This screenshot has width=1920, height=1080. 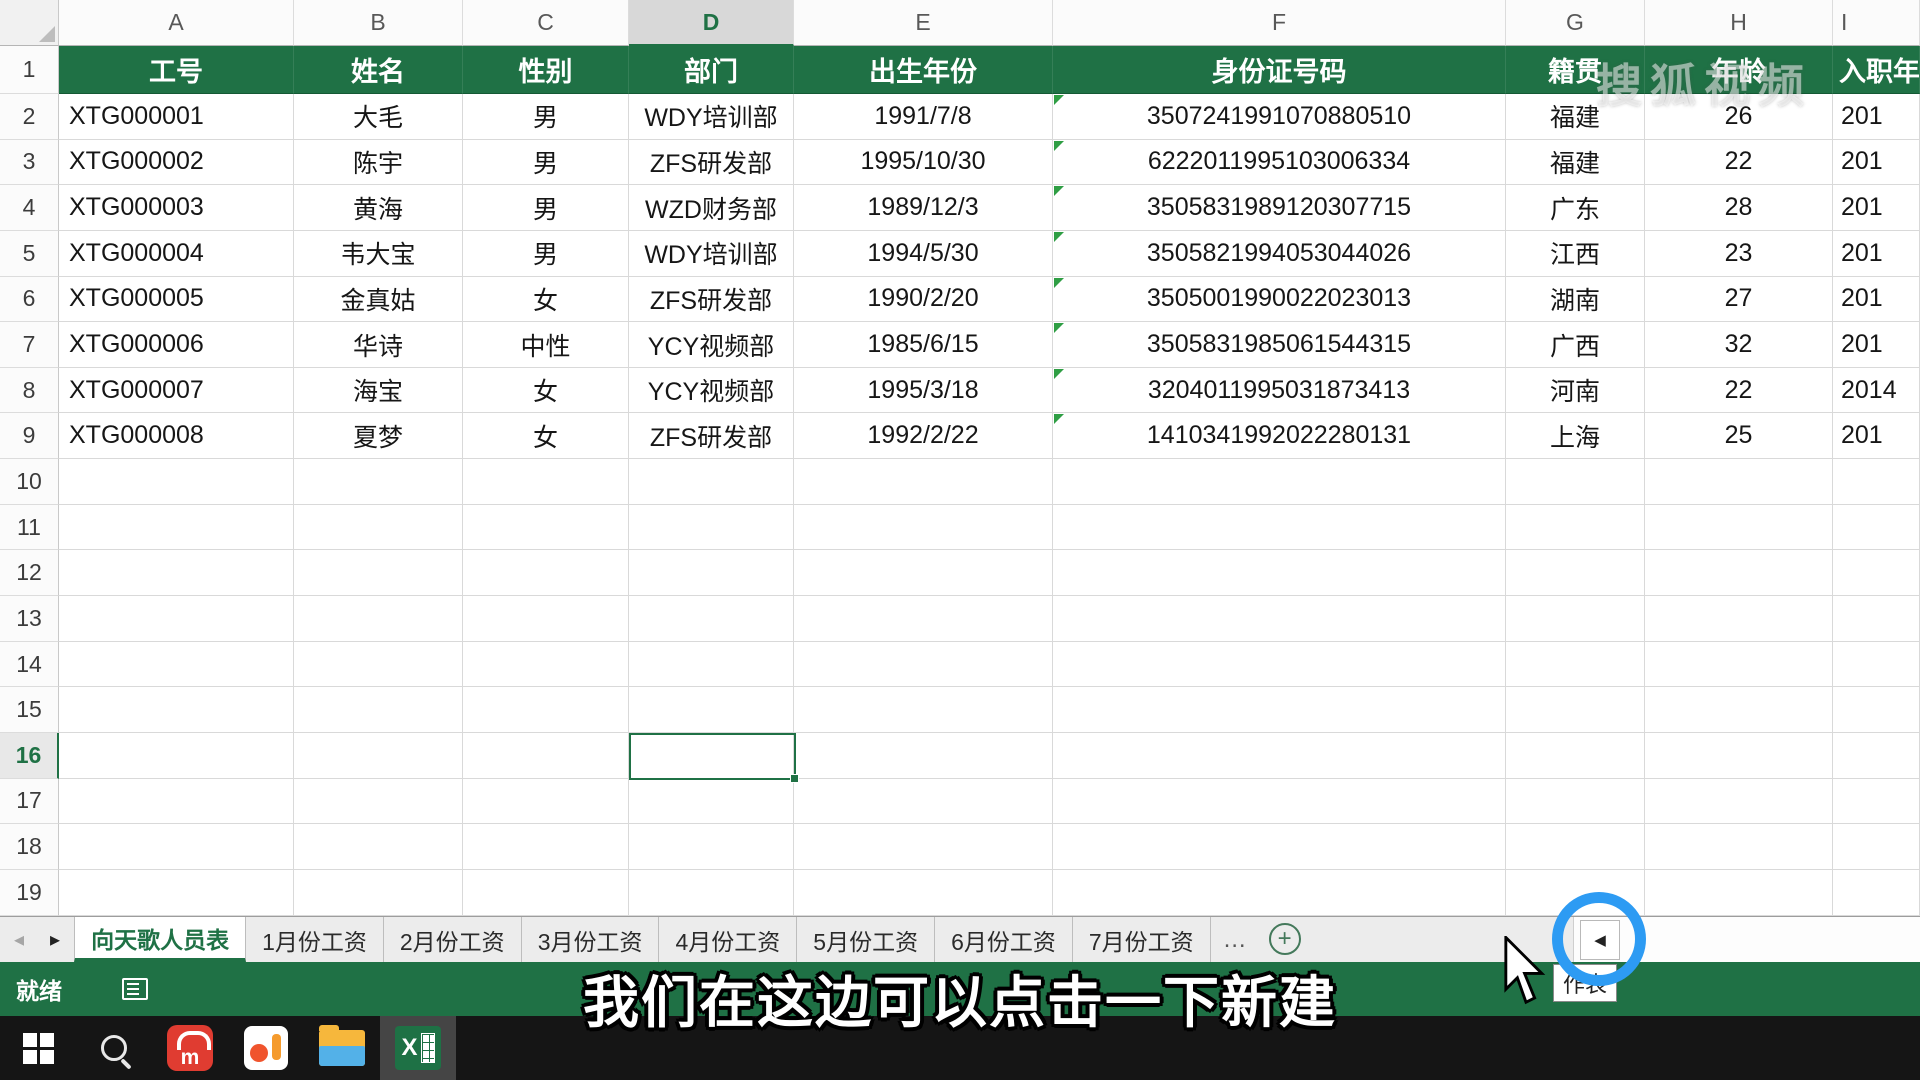 What do you see at coordinates (114, 1048) in the screenshot?
I see `taskbar-search-button` at bounding box center [114, 1048].